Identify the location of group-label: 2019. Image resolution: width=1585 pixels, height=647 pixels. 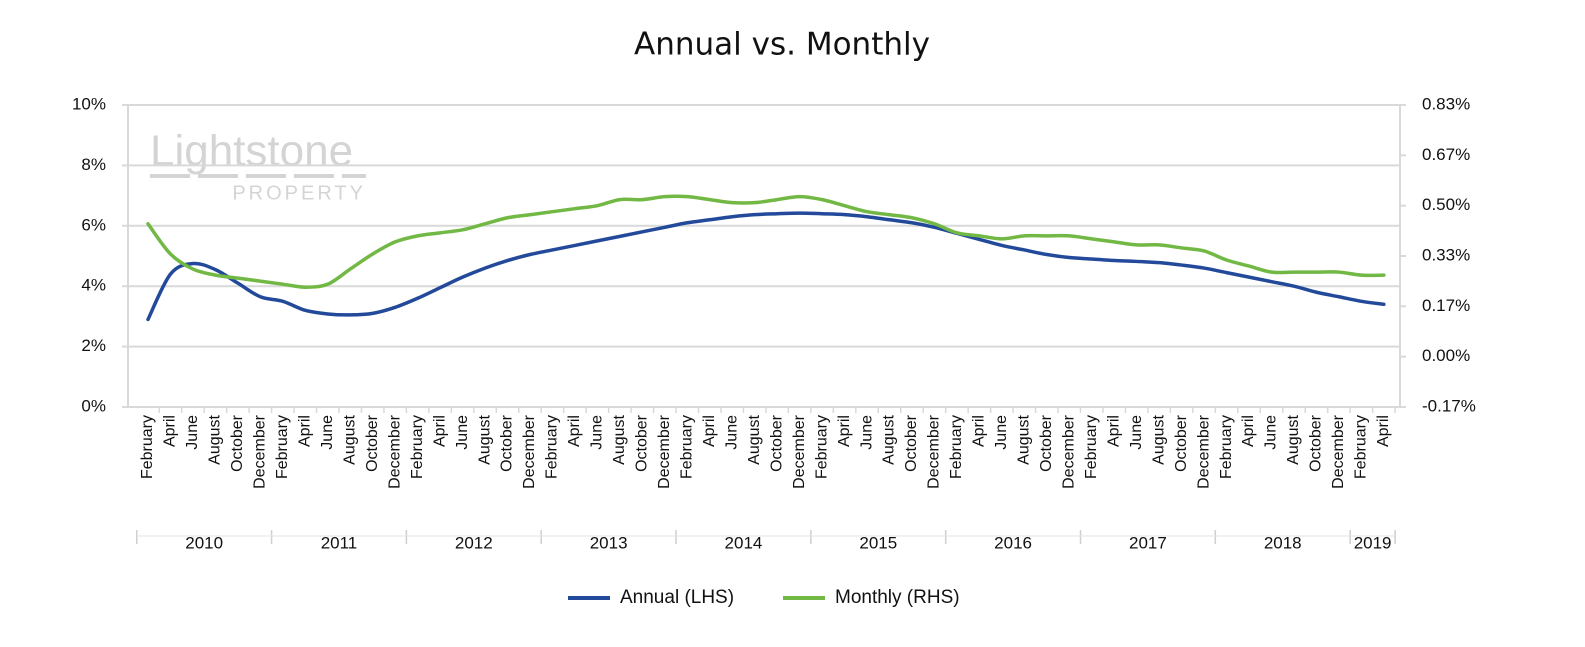
(1373, 542).